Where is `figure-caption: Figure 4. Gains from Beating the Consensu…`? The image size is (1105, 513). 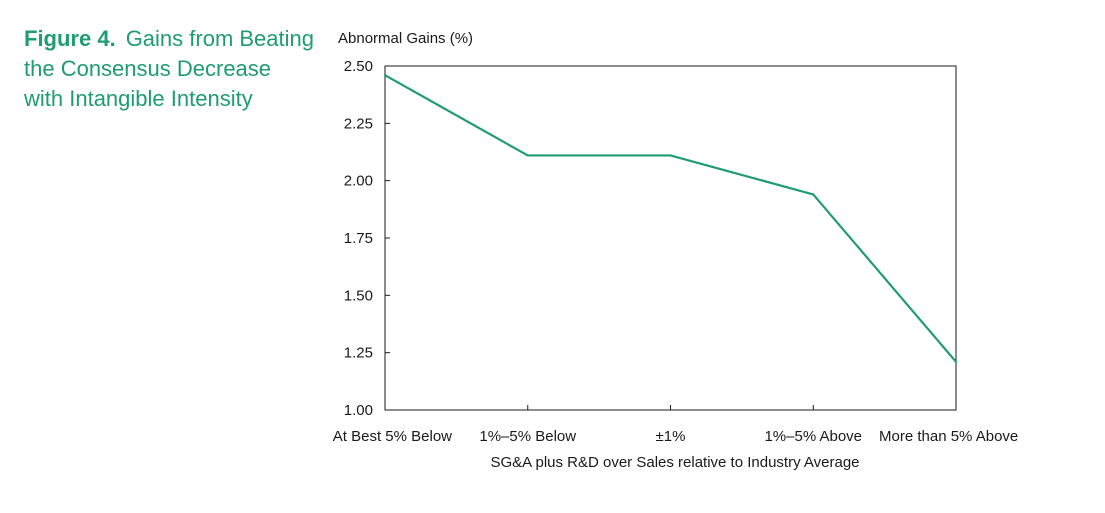 figure-caption: Figure 4. Gains from Beating the Consensu… is located at coordinates (169, 69).